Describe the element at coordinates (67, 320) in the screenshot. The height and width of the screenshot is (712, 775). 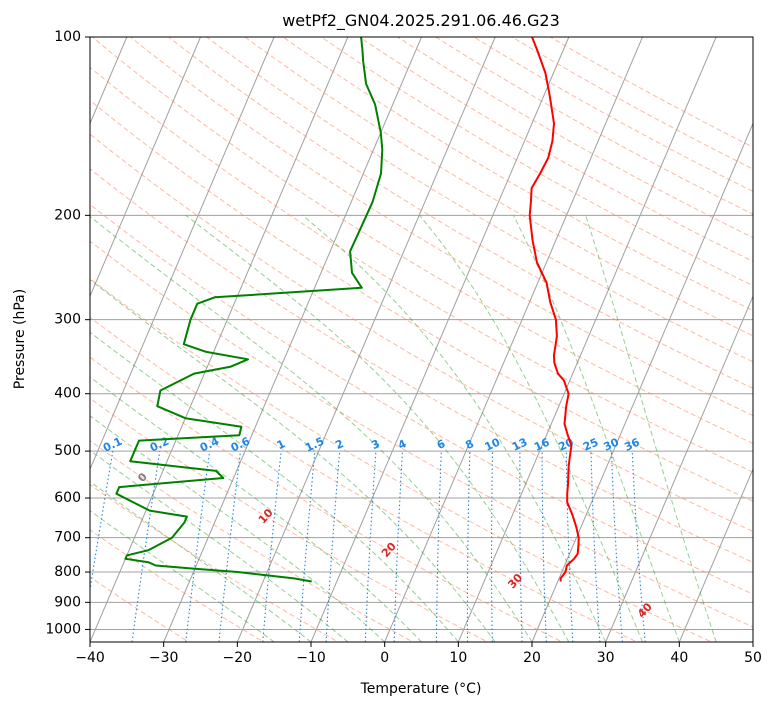
I see `y-tick-label: 300` at that location.